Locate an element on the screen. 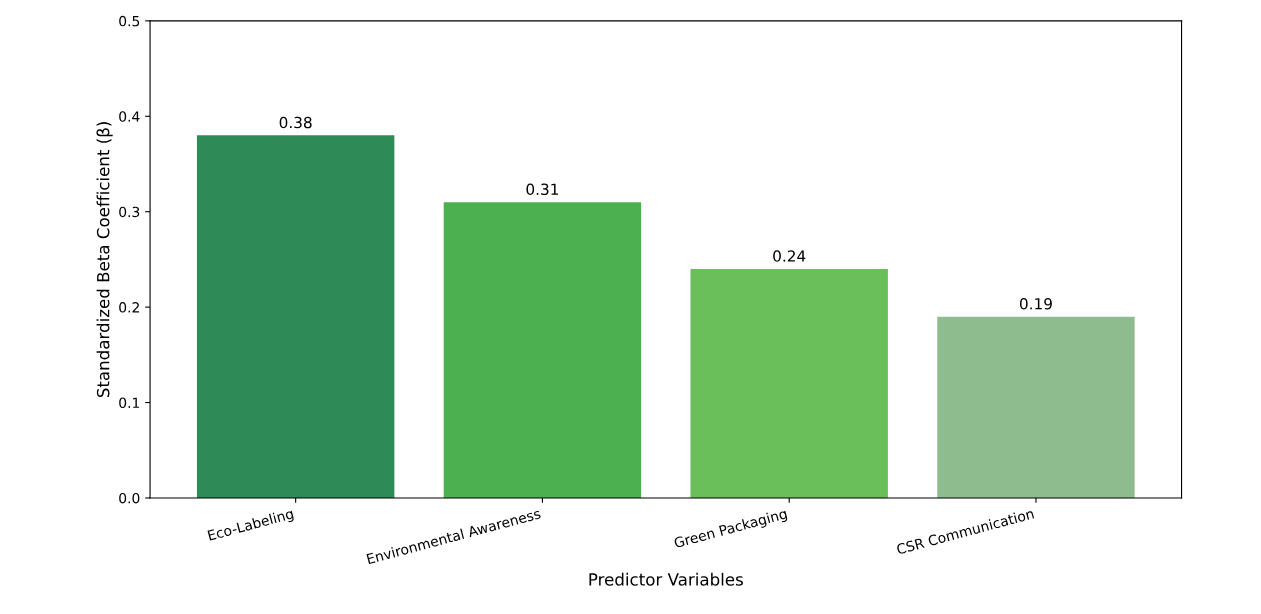  y-tick-label: 0.4 is located at coordinates (129, 116).